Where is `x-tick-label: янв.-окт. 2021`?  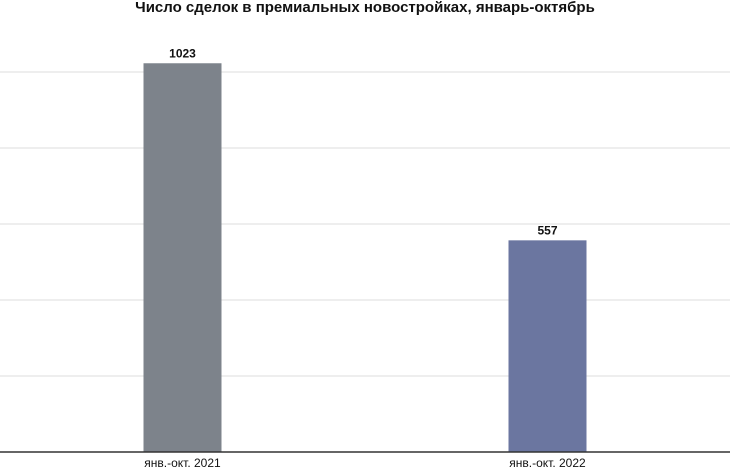 x-tick-label: янв.-окт. 2021 is located at coordinates (182, 462).